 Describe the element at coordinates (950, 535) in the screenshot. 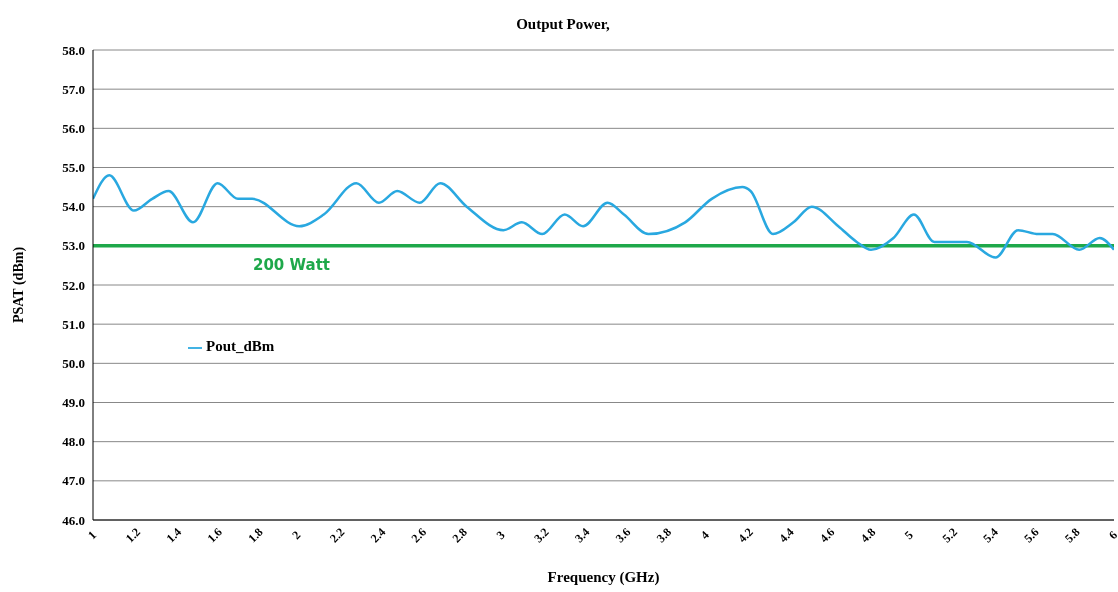

I see `x-tick-label: 5.2` at that location.